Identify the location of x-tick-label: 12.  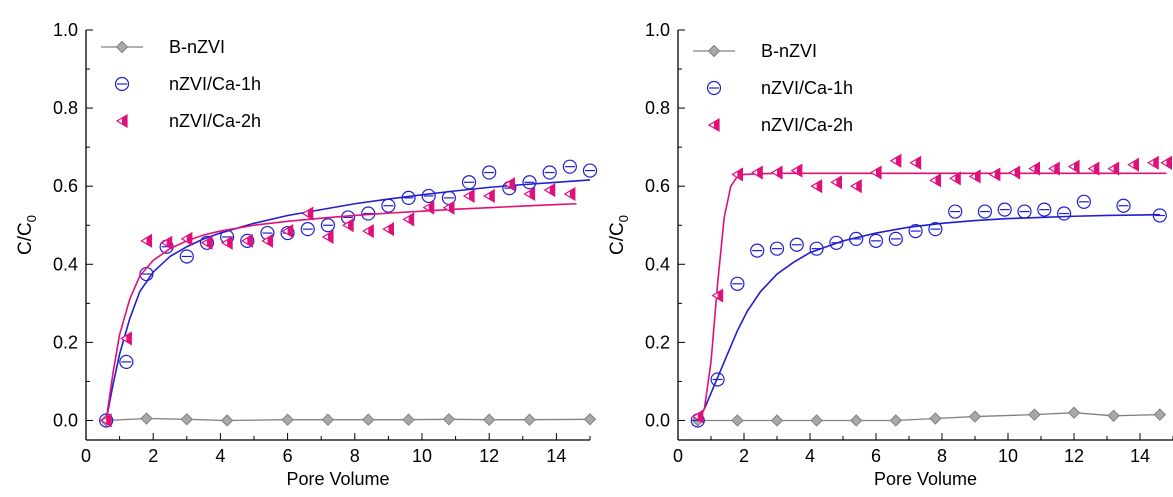
(1074, 456).